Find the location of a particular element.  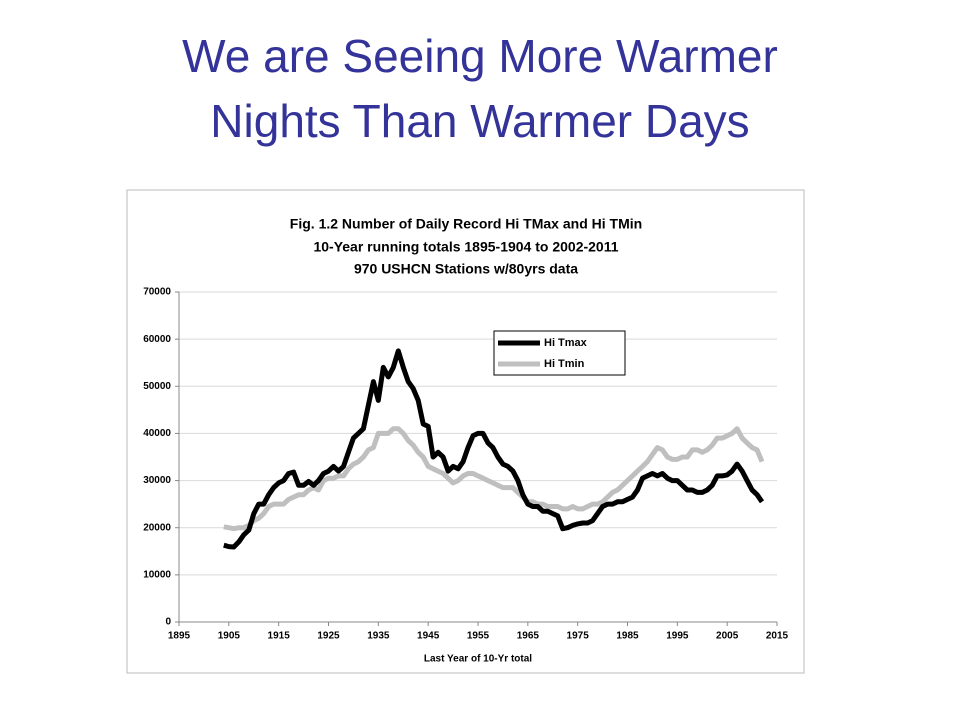

x-tick-label: 1945 is located at coordinates (428, 636).